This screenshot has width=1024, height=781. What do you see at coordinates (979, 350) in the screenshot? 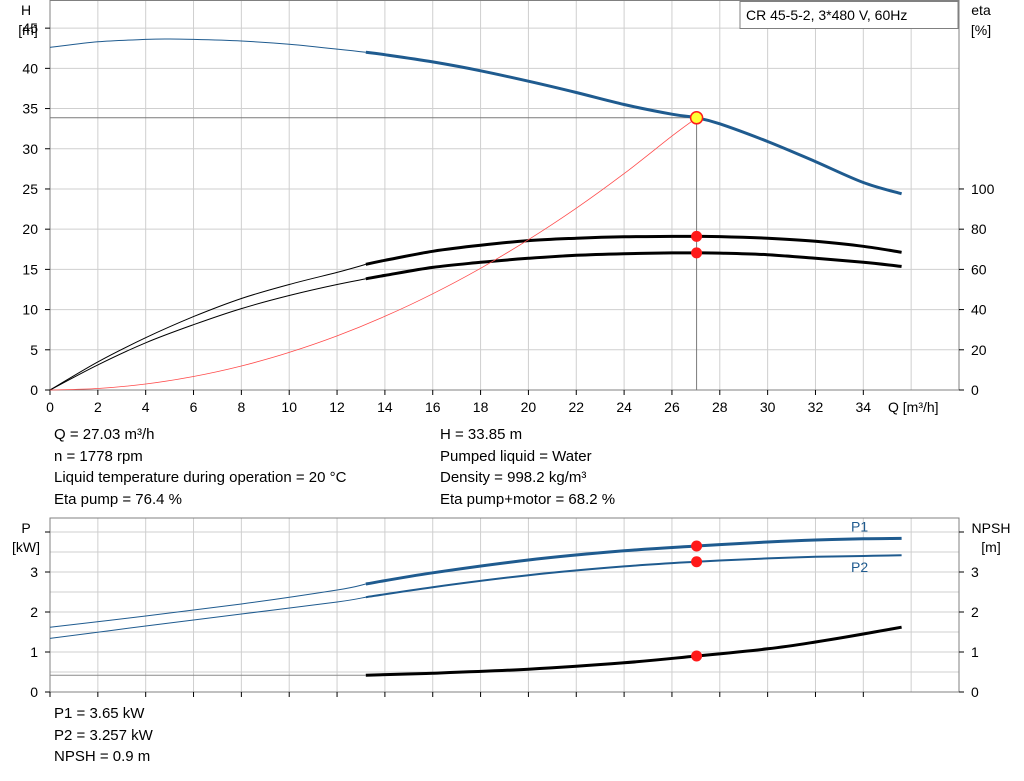
I see `y-right-tick-label: 20` at bounding box center [979, 350].